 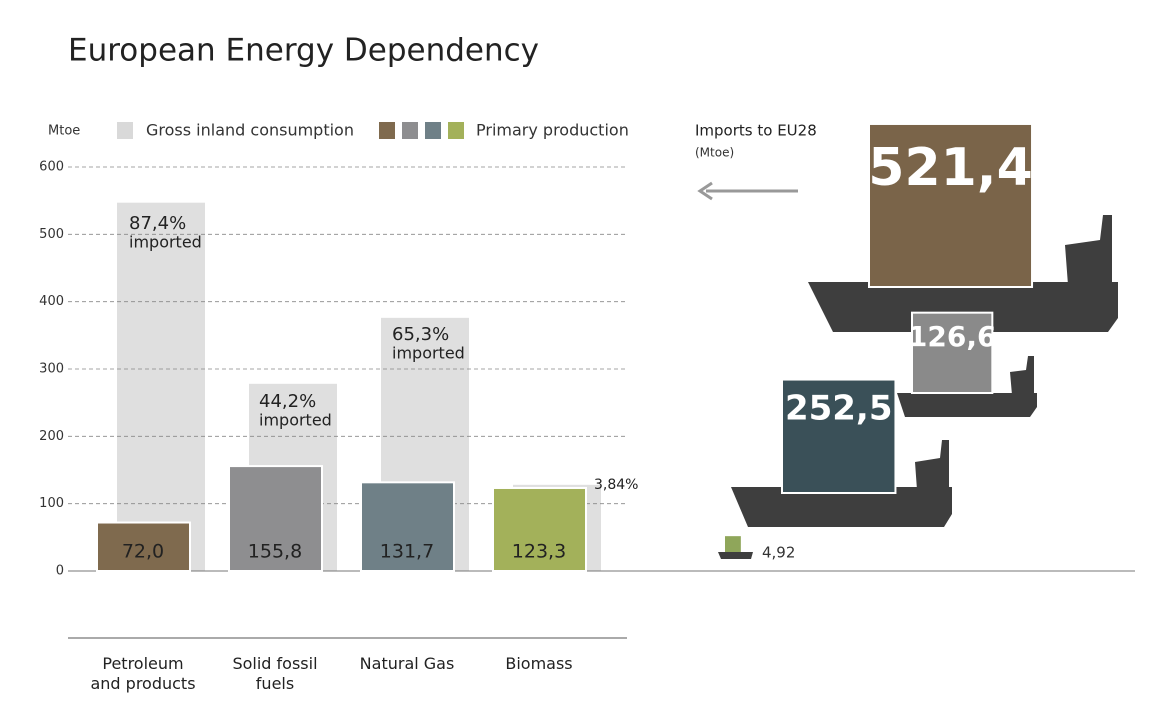 I want to click on y-tick-label: 100, so click(x=51, y=503).